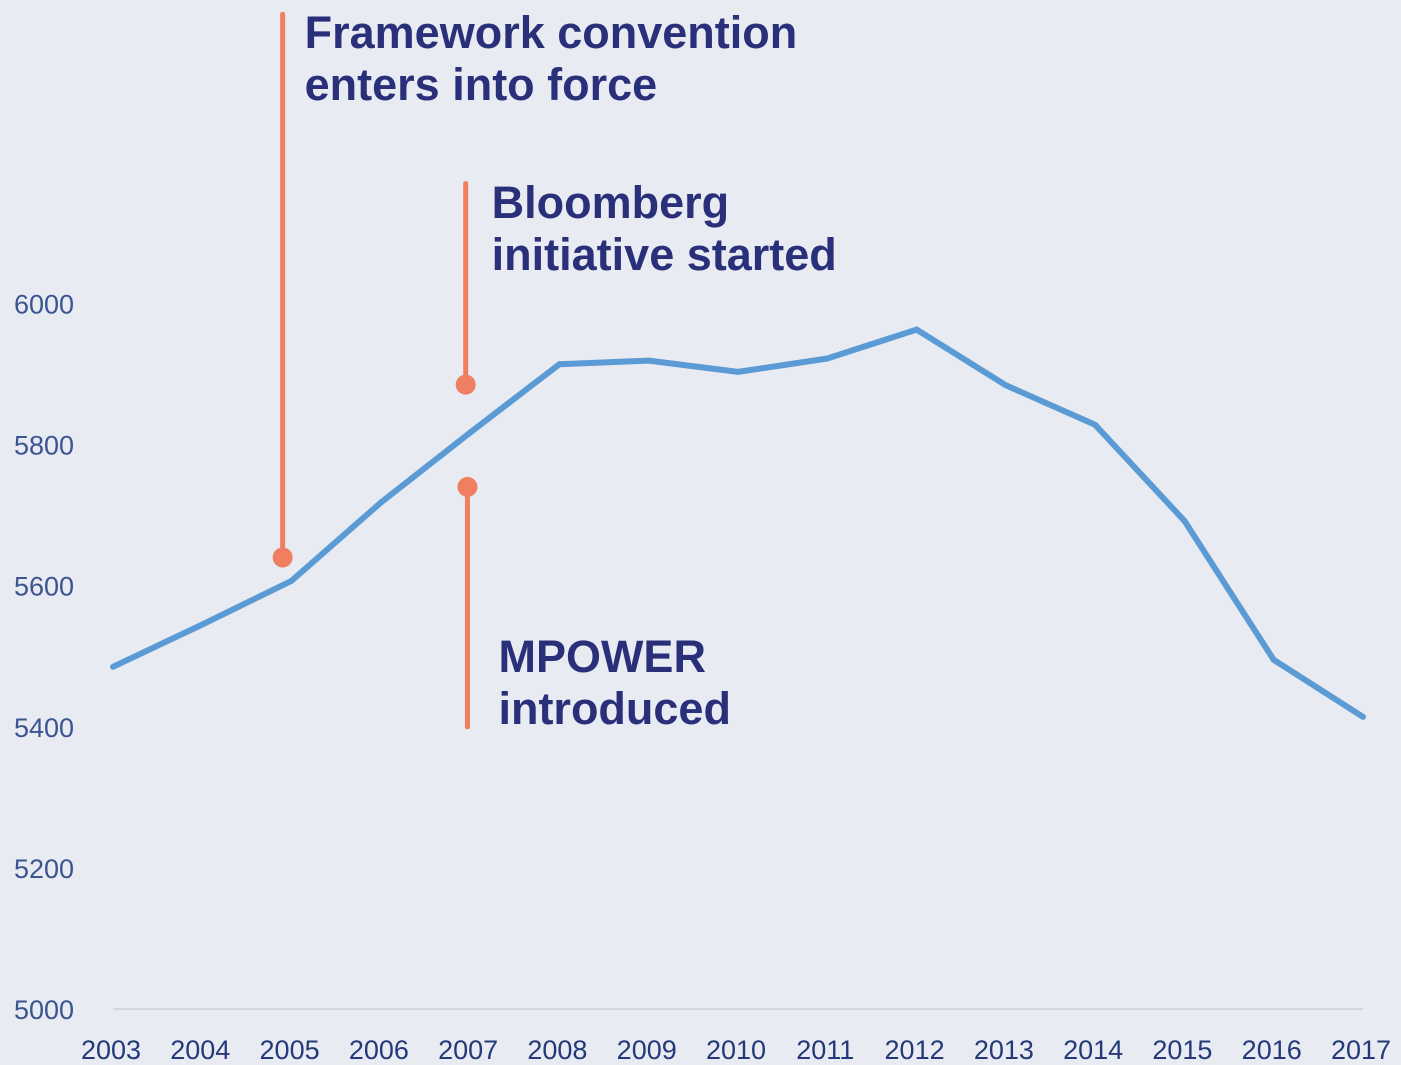 This screenshot has width=1401, height=1065. What do you see at coordinates (1004, 1050) in the screenshot?
I see `x-tick-label: 2013` at bounding box center [1004, 1050].